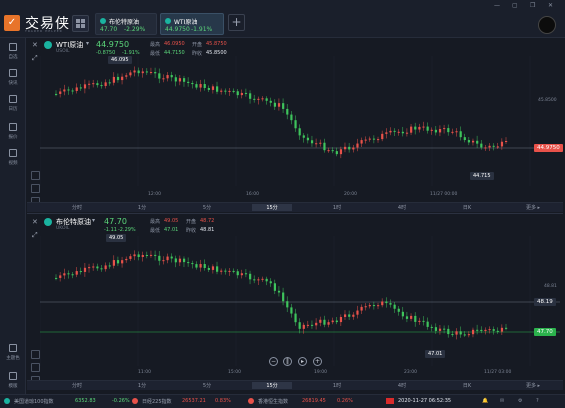 The height and width of the screenshot is (408, 565). What do you see at coordinates (550, 286) in the screenshot?
I see `axis-label: 48.81` at bounding box center [550, 286].